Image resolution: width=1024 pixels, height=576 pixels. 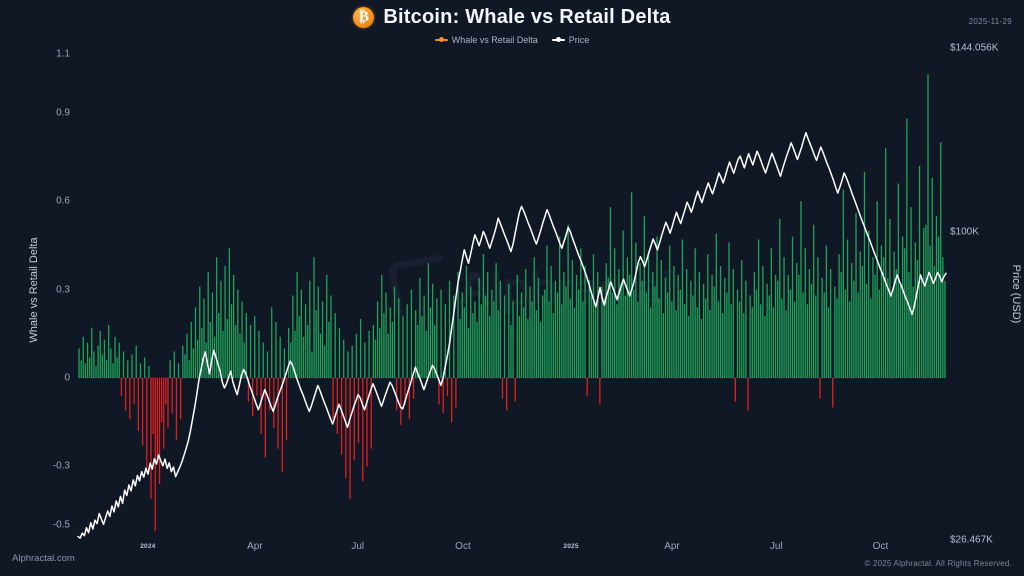 I want to click on y-axis-ticks: 1.1 0.9 0.6 0.3 0 -0.3 -0.5, so click(x=35, y=294).